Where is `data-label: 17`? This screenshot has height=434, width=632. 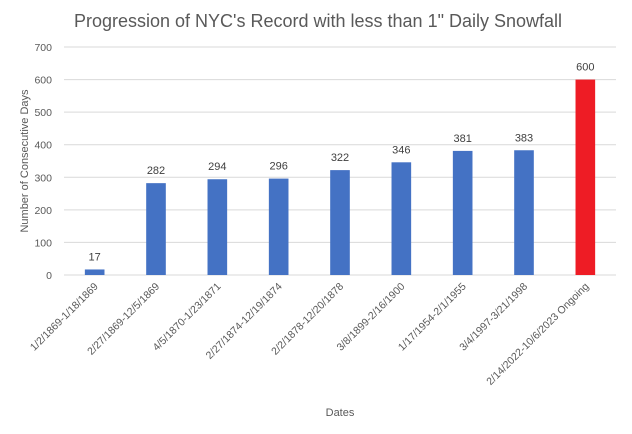
data-label: 17 is located at coordinates (95, 257).